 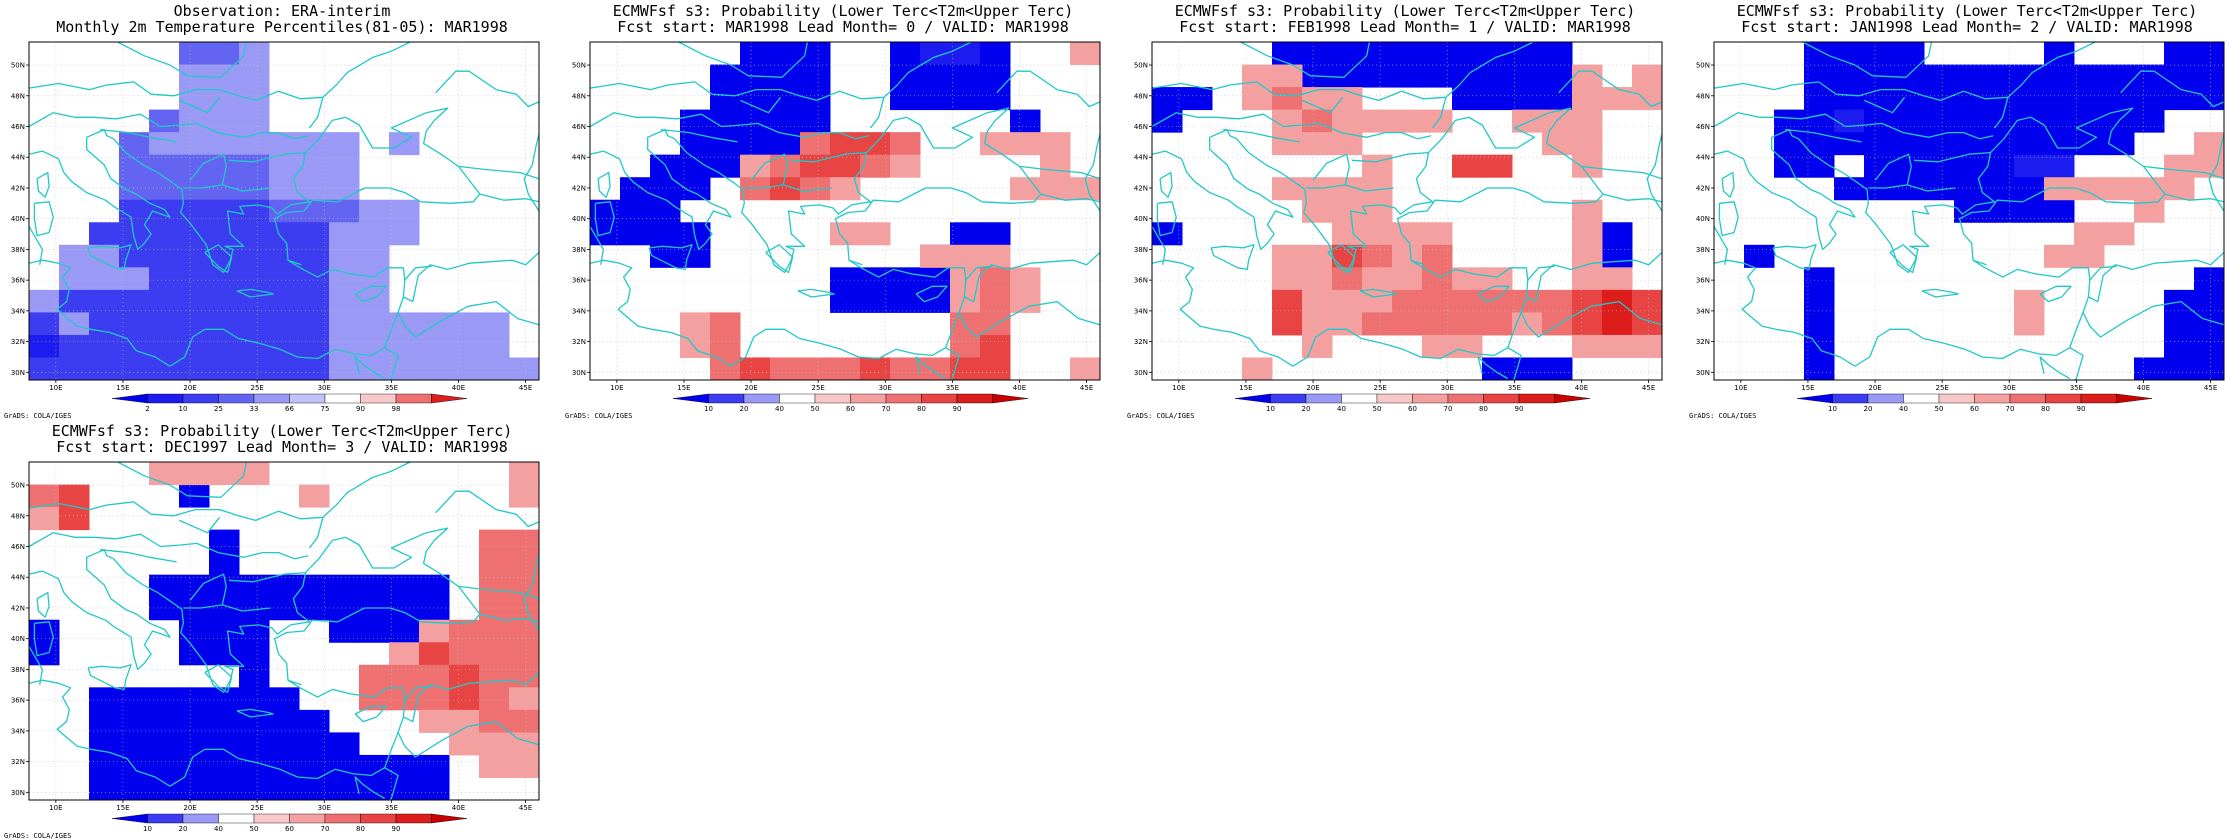 I want to click on colorbar-label: 90, so click(x=1519, y=409).